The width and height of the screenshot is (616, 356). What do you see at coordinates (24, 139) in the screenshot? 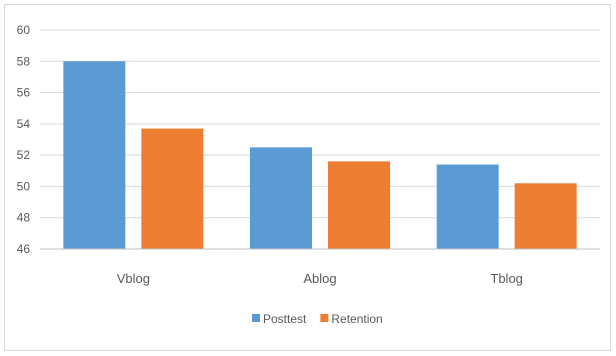
I see `y-axis-ticks: 46 48 50 52 54 56 58 60` at bounding box center [24, 139].